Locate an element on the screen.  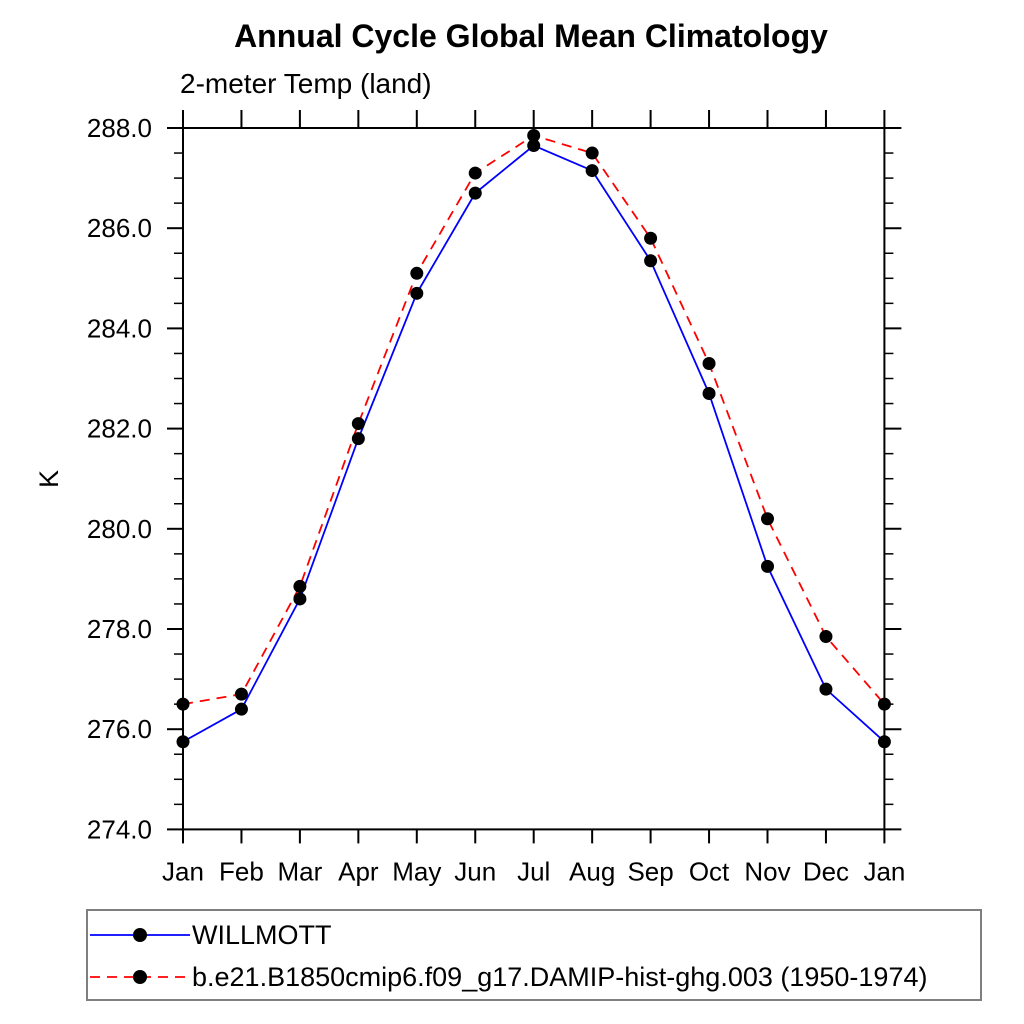
x-tick-label: Oct is located at coordinates (709, 871).